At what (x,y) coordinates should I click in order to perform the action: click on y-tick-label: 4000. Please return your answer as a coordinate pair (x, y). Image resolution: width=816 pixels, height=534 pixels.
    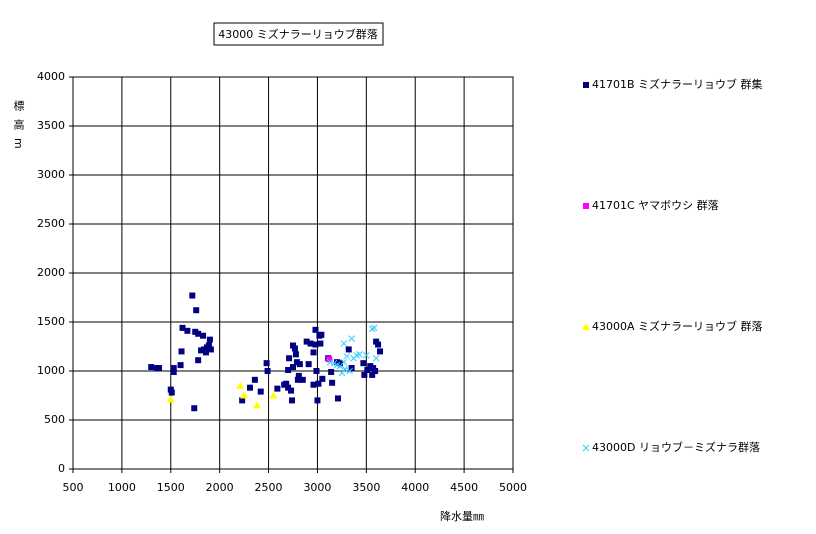
    Looking at the image, I should click on (51, 76).